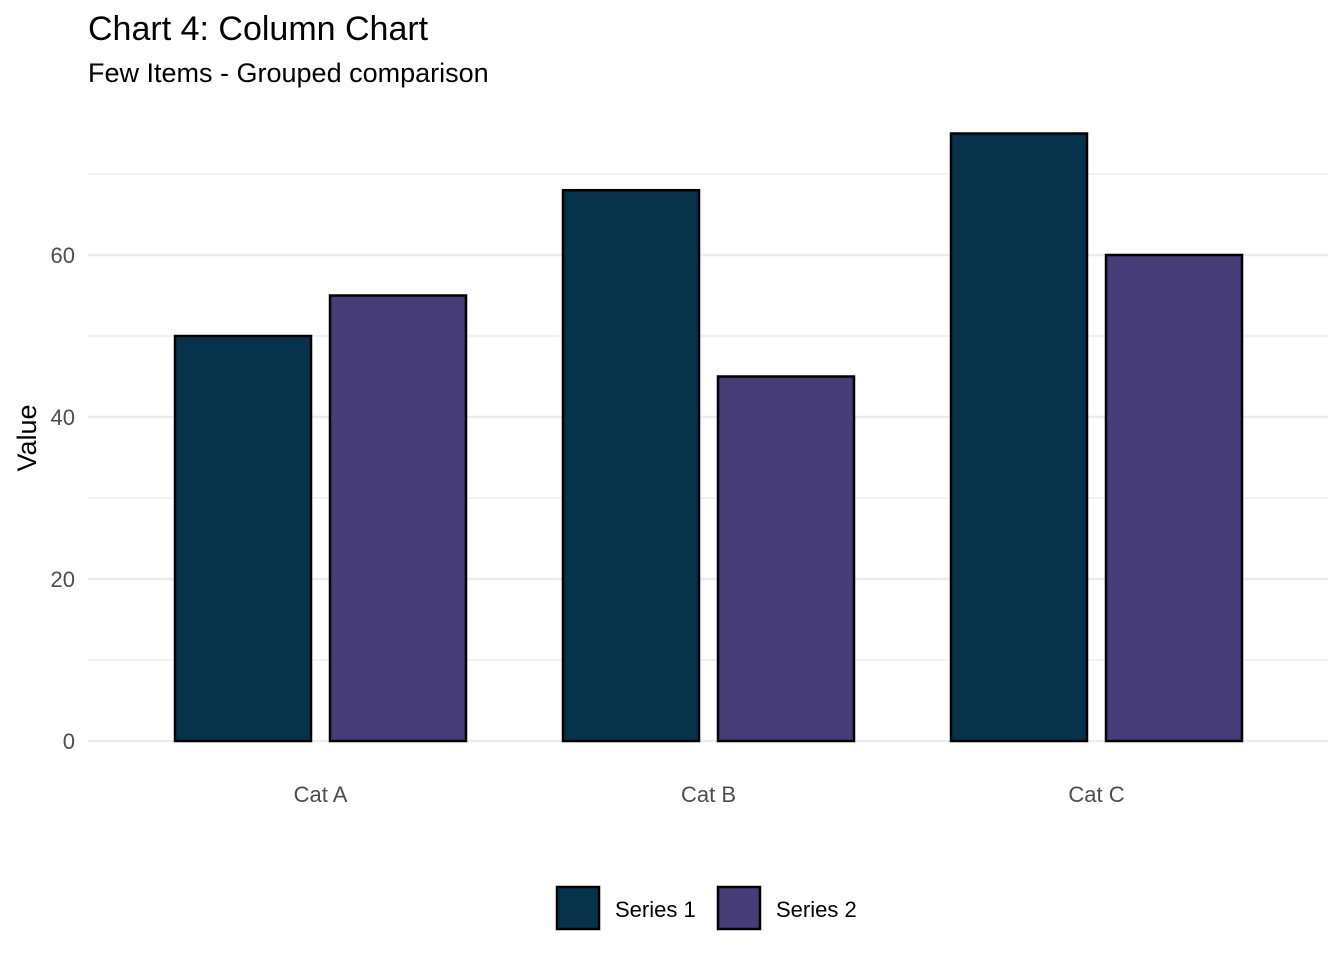 This screenshot has height=960, width=1344. Describe the element at coordinates (655, 909) in the screenshot. I see `legend-label-1: Series 1` at that location.